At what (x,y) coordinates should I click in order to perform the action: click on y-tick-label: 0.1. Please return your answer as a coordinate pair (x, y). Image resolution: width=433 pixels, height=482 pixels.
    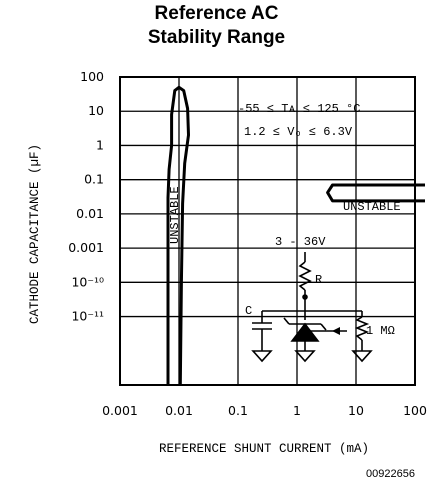
    Looking at the image, I should click on (94, 179).